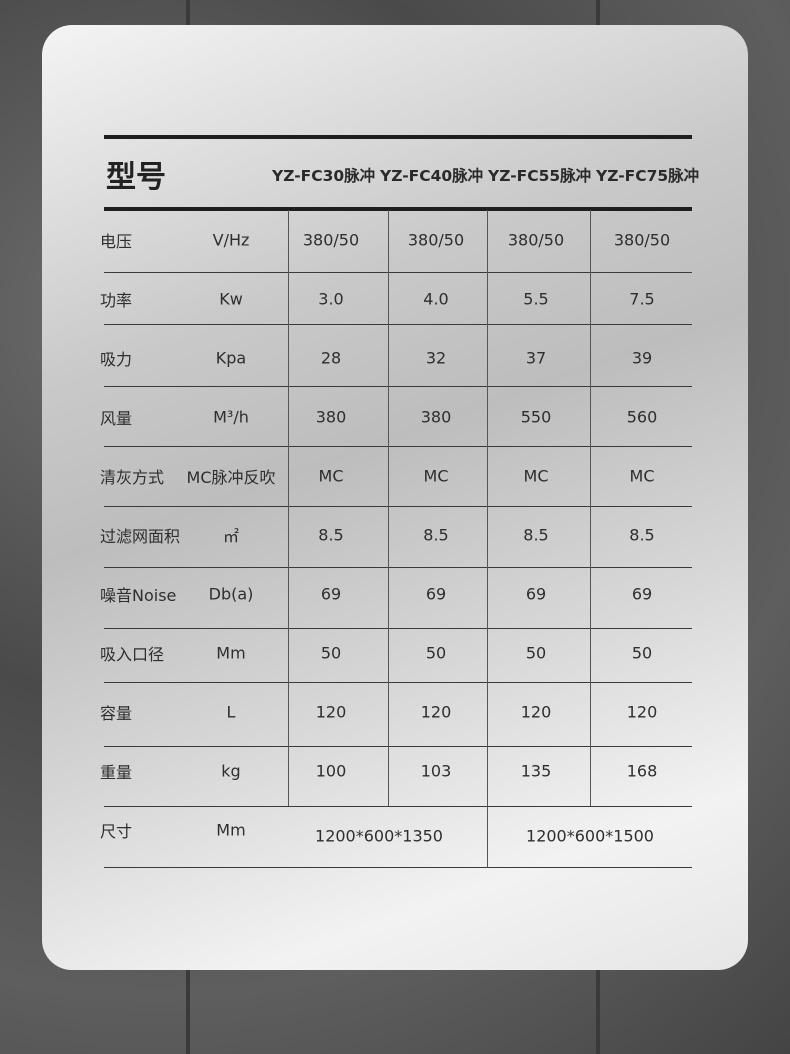  I want to click on model-header: YZ-FC55脉冲, so click(540, 176).